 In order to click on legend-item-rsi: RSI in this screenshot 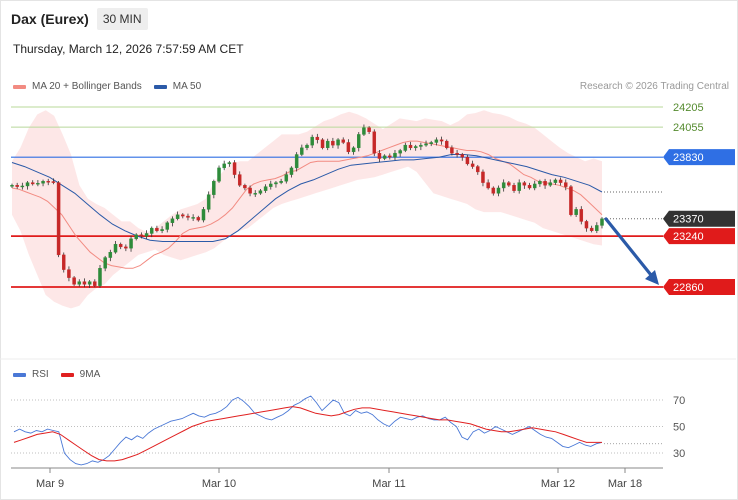, I will do `click(31, 374)`.